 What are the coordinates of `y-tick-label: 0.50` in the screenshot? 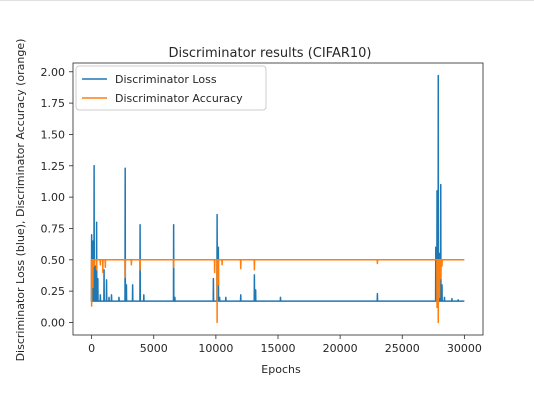 It's located at (53, 260).